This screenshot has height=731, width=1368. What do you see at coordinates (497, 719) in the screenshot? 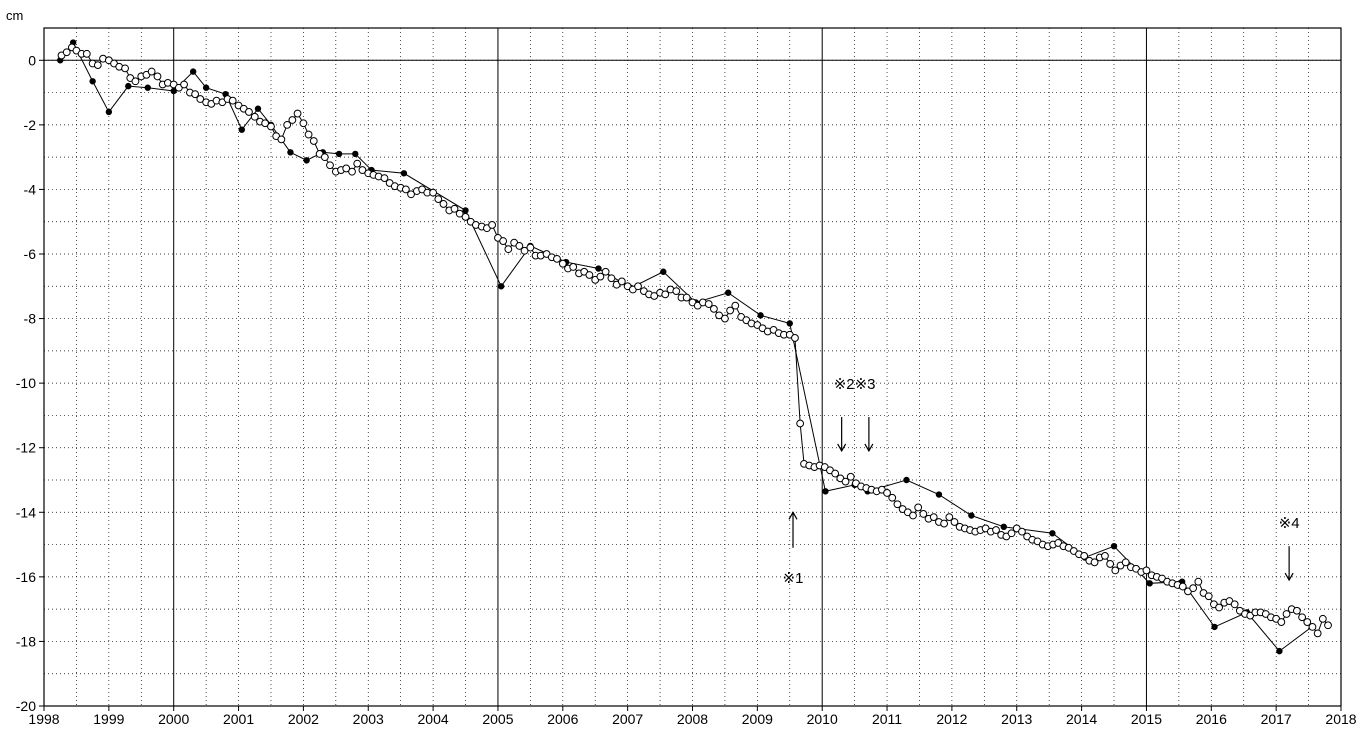
I see `x-tick-label: 2005` at bounding box center [497, 719].